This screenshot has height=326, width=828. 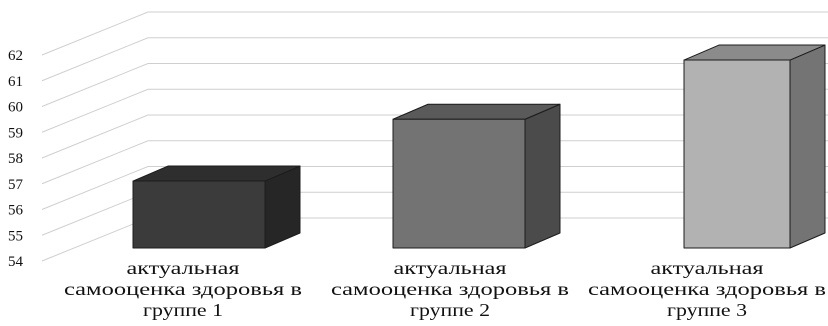 What do you see at coordinates (15, 108) in the screenshot?
I see `y-tick-label: 60` at bounding box center [15, 108].